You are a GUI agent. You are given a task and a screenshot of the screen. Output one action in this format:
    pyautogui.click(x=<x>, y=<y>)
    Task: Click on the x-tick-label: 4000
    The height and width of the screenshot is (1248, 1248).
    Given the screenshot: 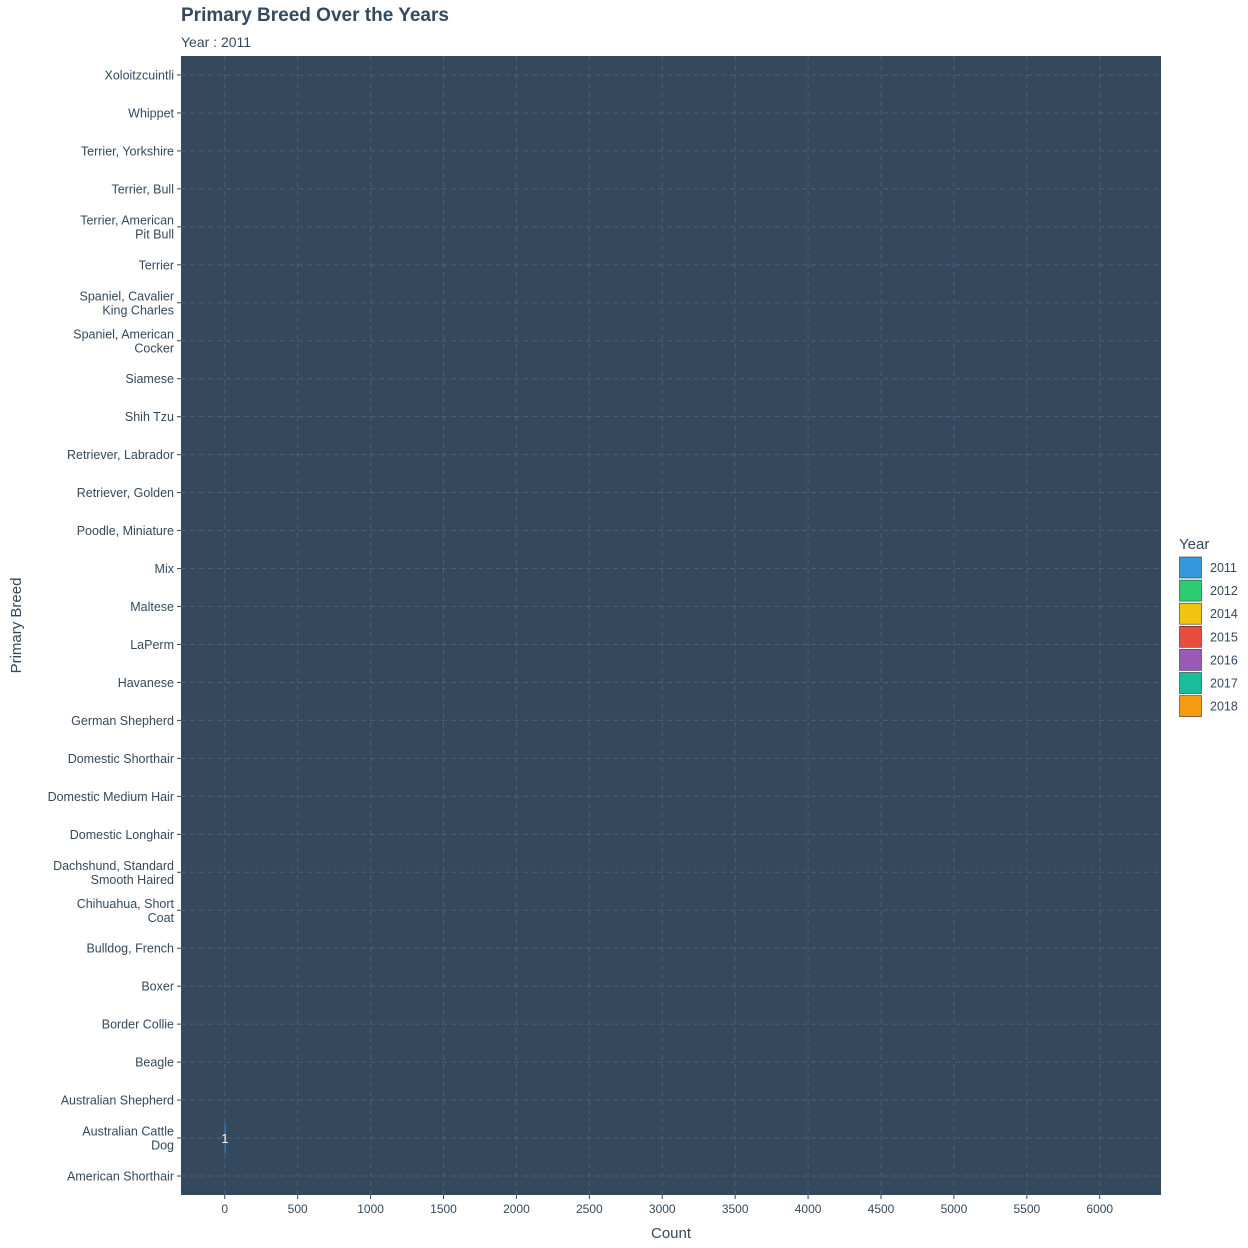 What is the action you would take?
    pyautogui.click(x=808, y=1209)
    